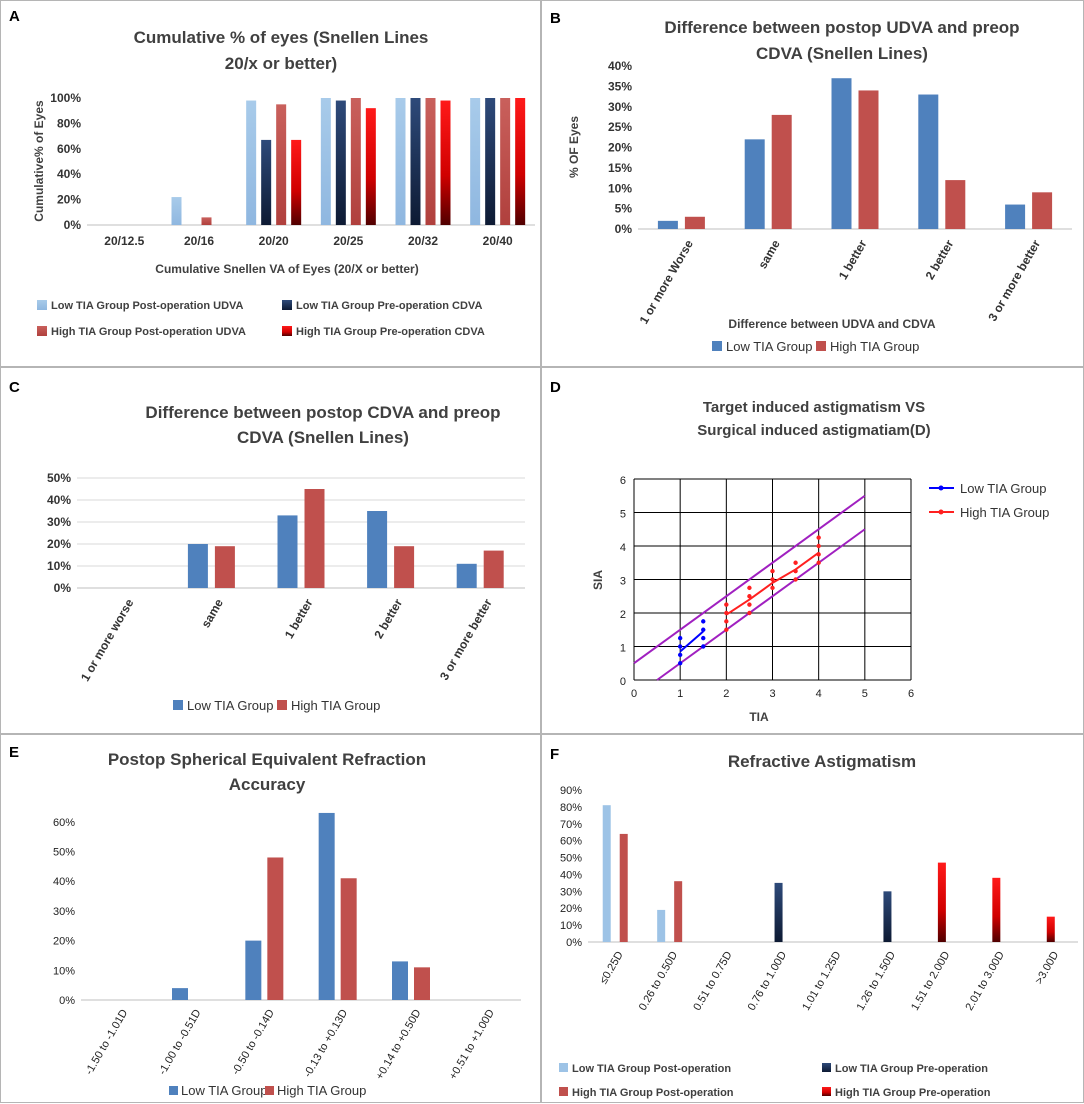 This screenshot has height=1104, width=1084. I want to click on chart-c-xtick: 2 better, so click(388, 618).